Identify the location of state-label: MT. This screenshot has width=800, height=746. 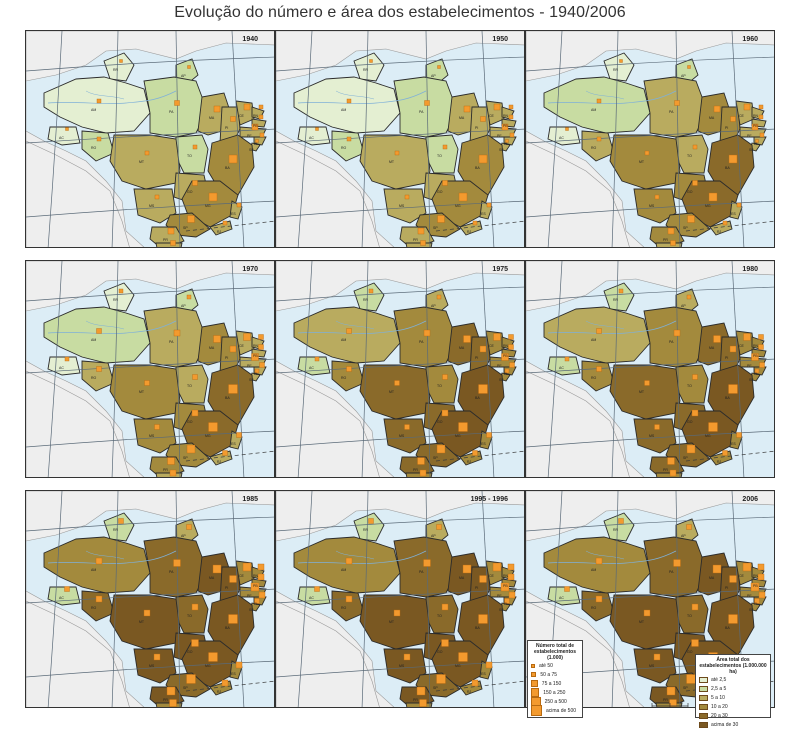
(142, 162).